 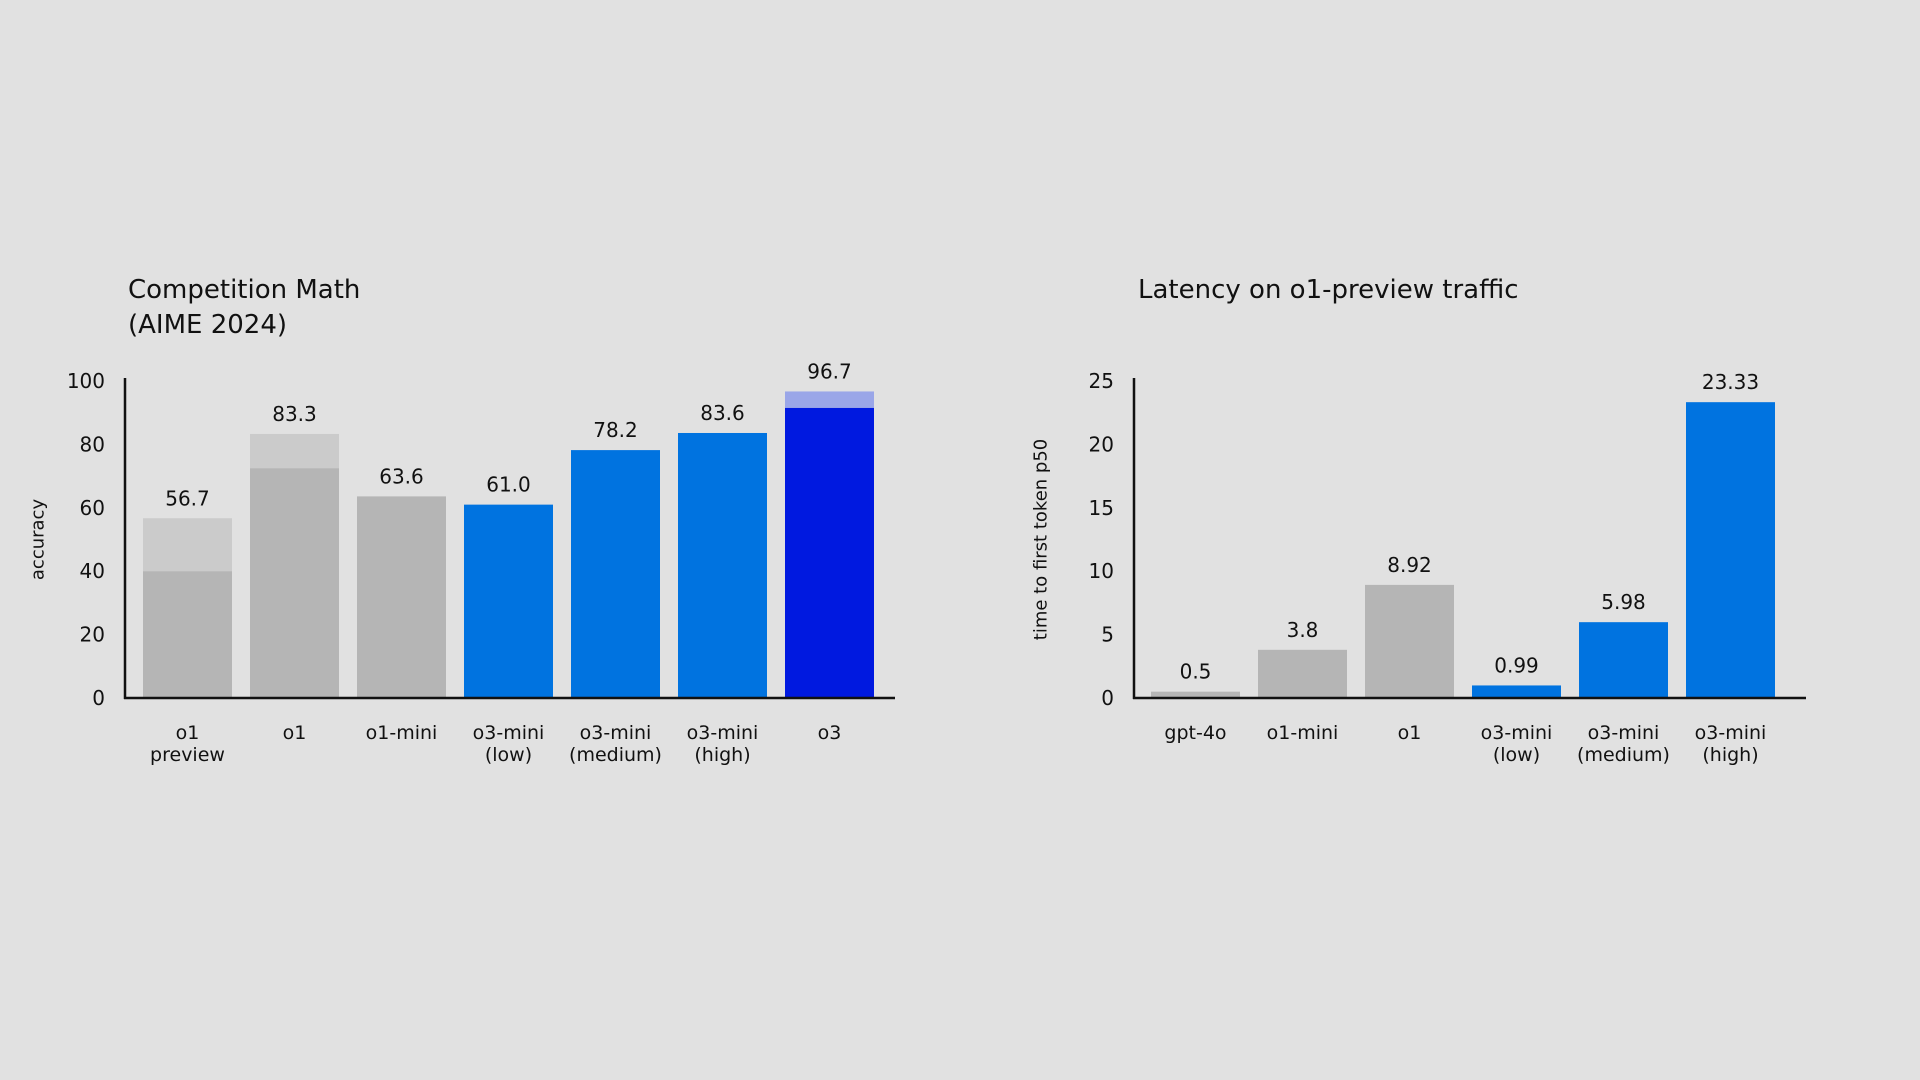 What do you see at coordinates (829, 371) in the screenshot?
I see `data-label: 96.7` at bounding box center [829, 371].